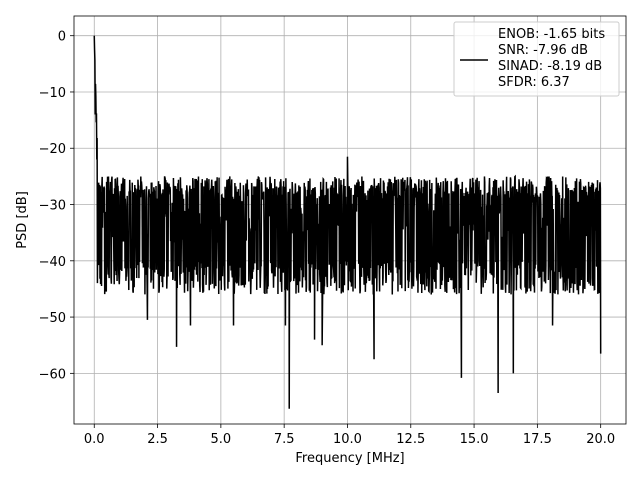 The width and height of the screenshot is (640, 480). Describe the element at coordinates (349, 458) in the screenshot. I see `x-axis-label: Frequency [MHz]` at that location.